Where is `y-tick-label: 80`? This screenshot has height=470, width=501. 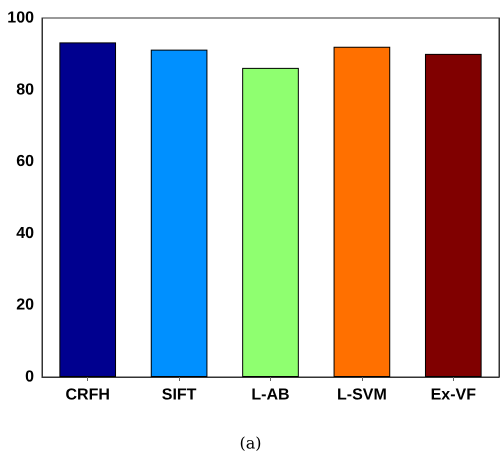 y-tick-label: 80 is located at coordinates (25, 89).